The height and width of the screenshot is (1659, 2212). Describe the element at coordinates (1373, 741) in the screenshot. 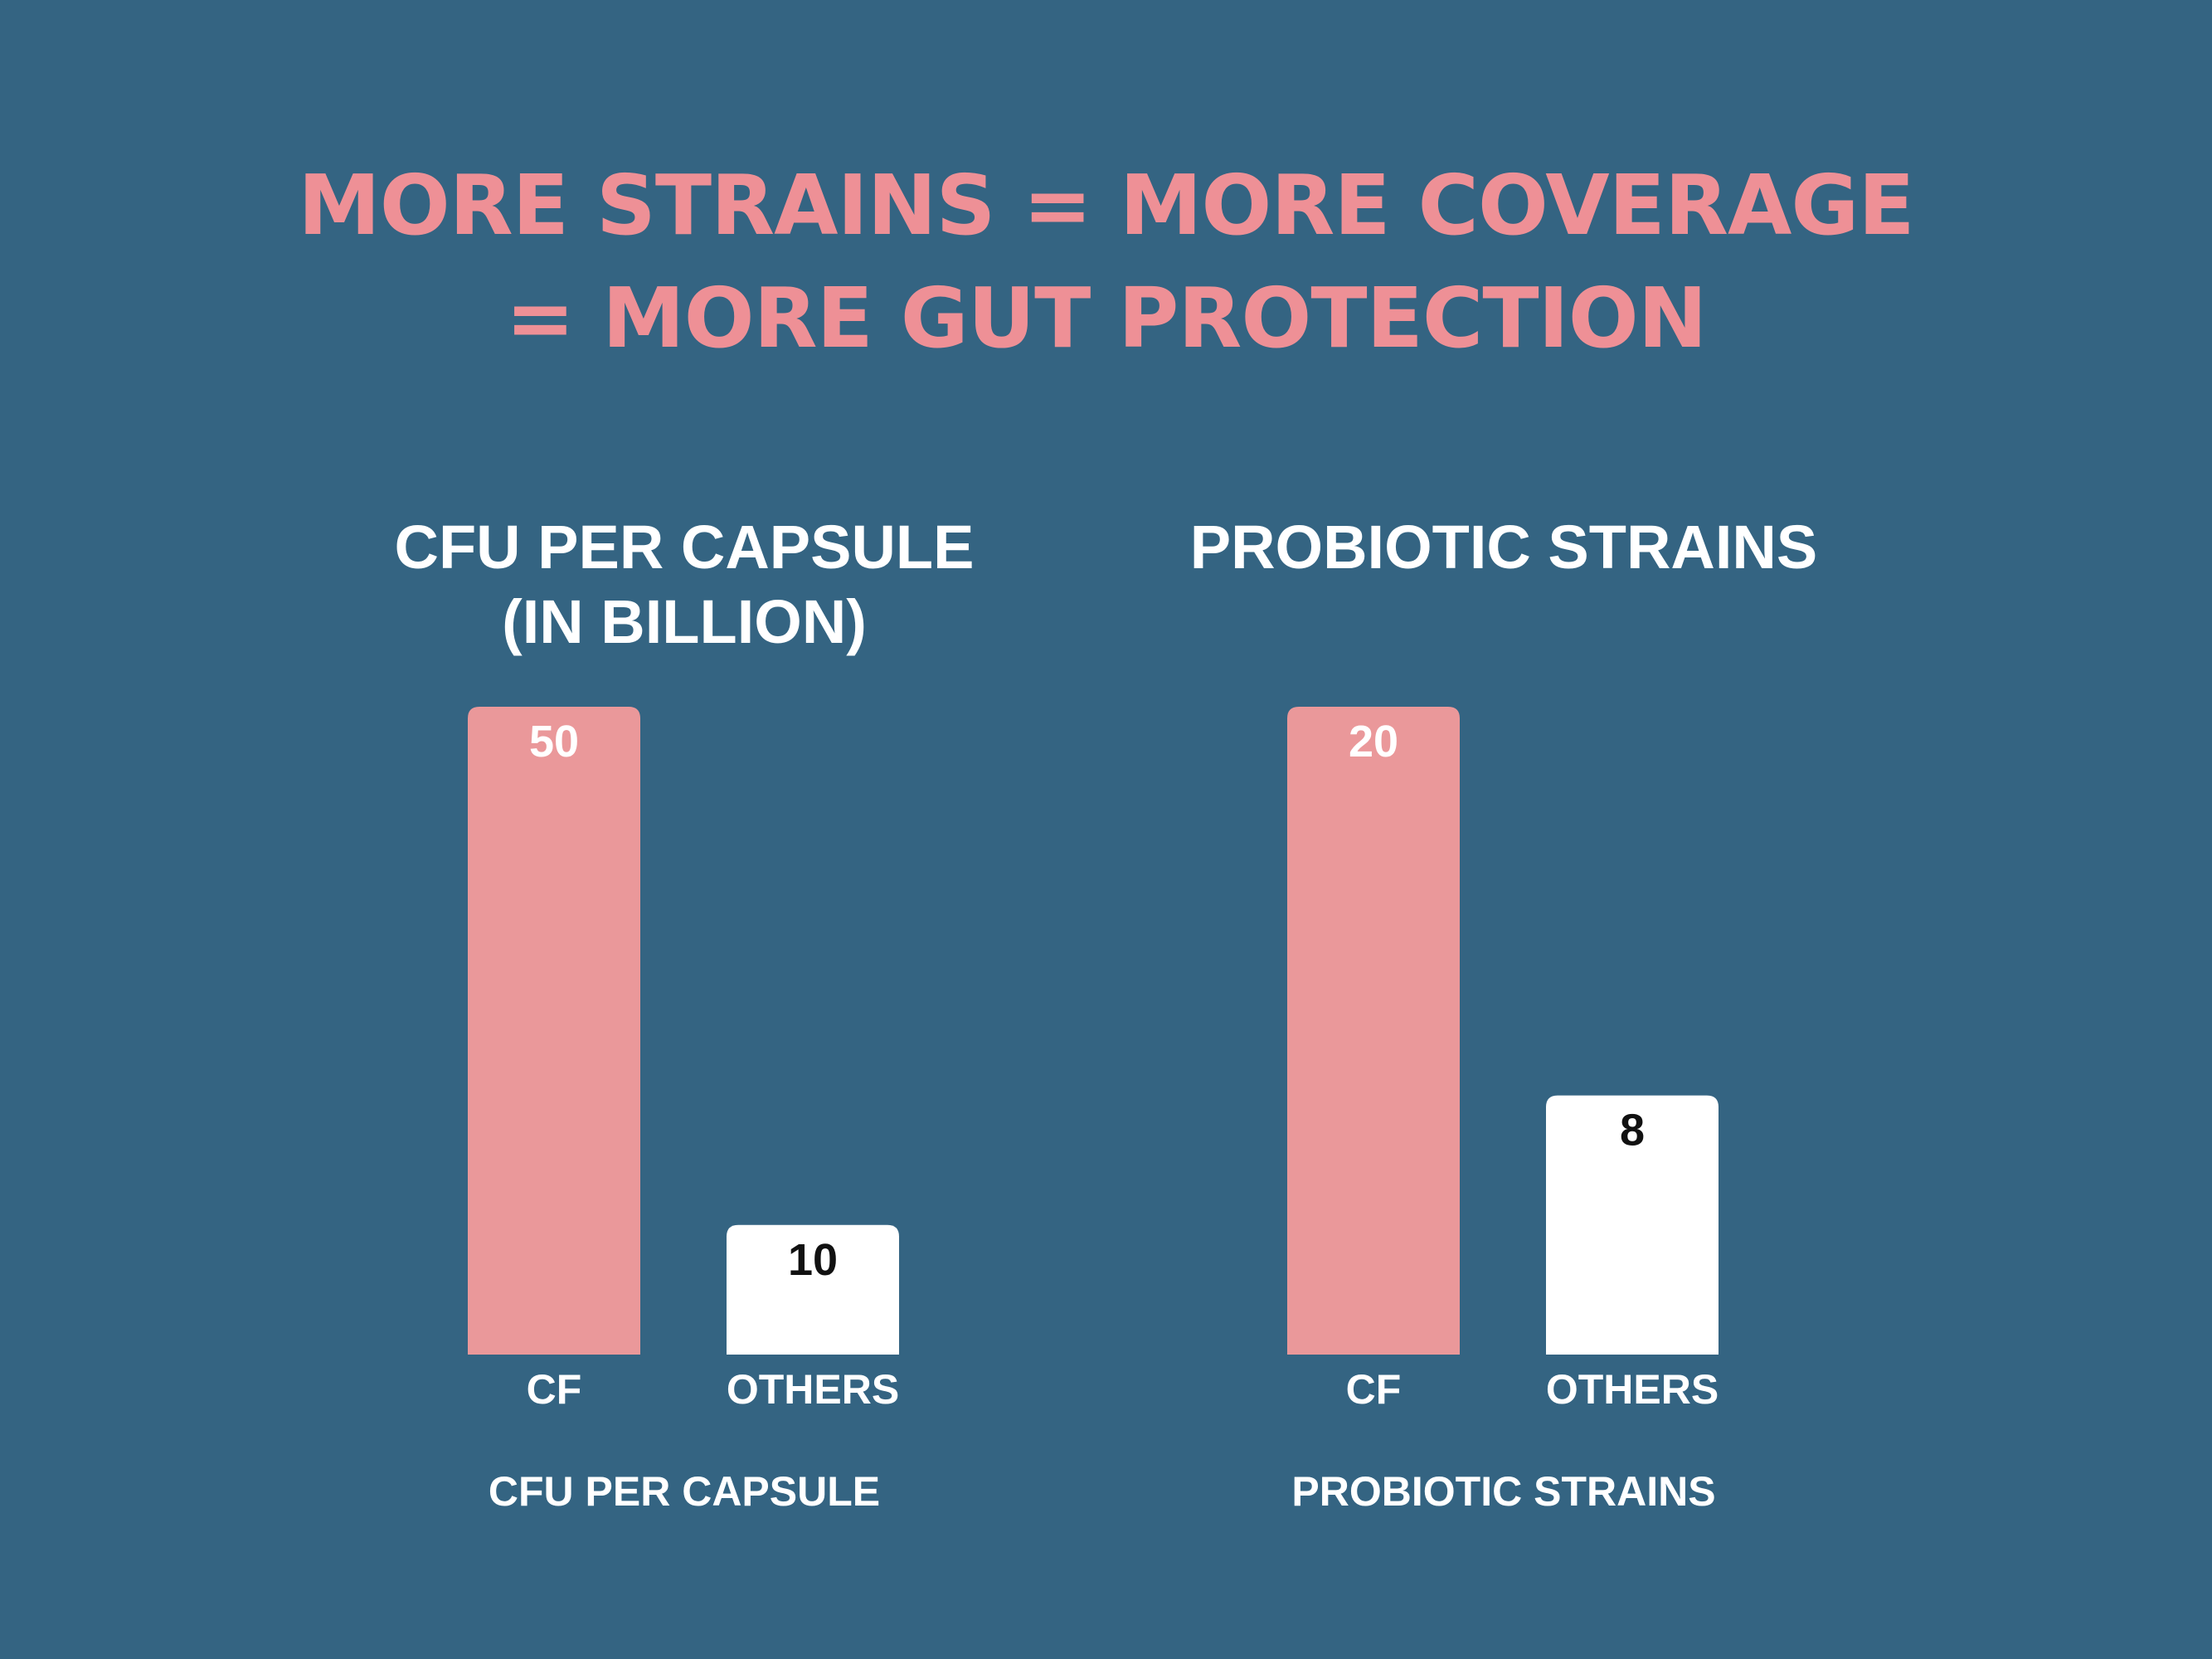

I see `strains-value-label-cf: 20` at that location.